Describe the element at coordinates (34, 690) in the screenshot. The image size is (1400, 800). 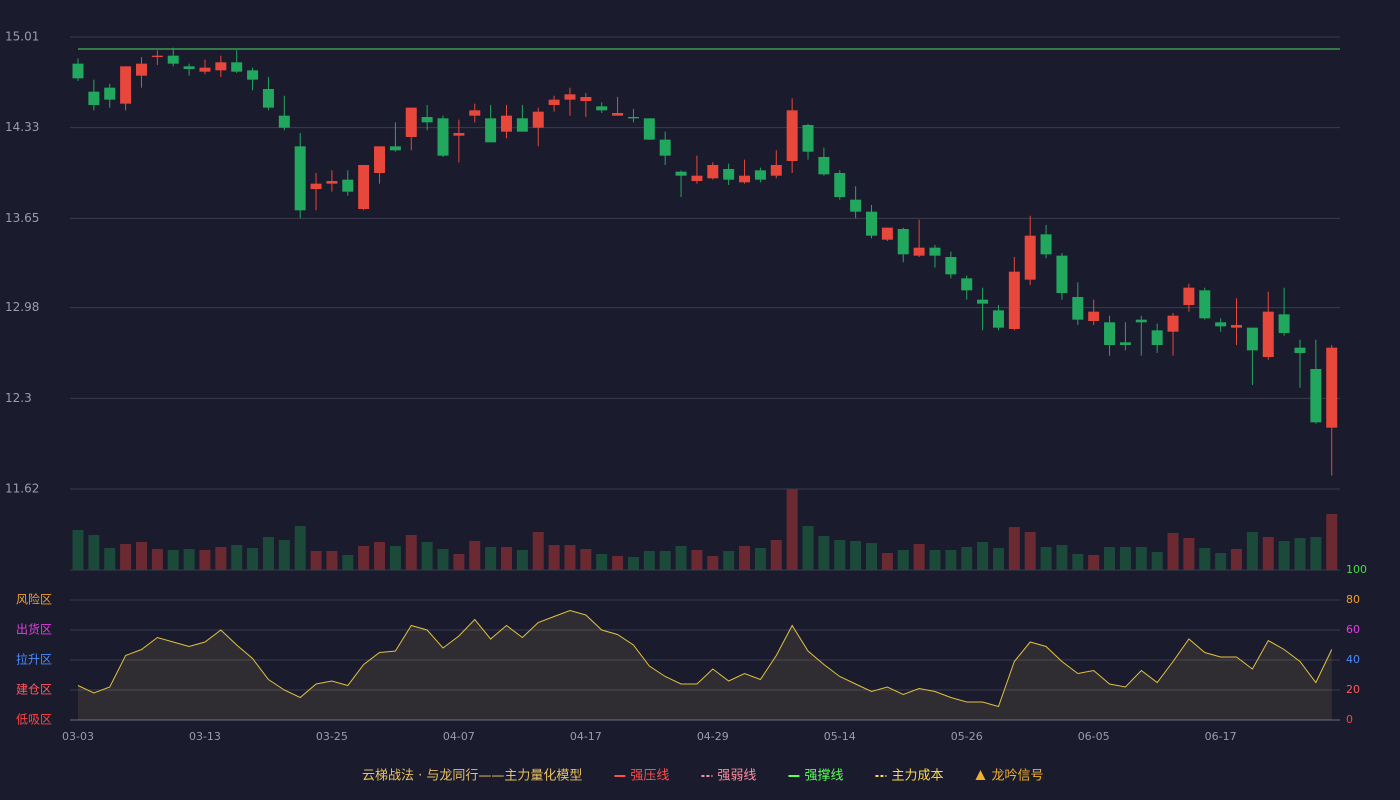
I see `zone-label: 建仓区` at that location.